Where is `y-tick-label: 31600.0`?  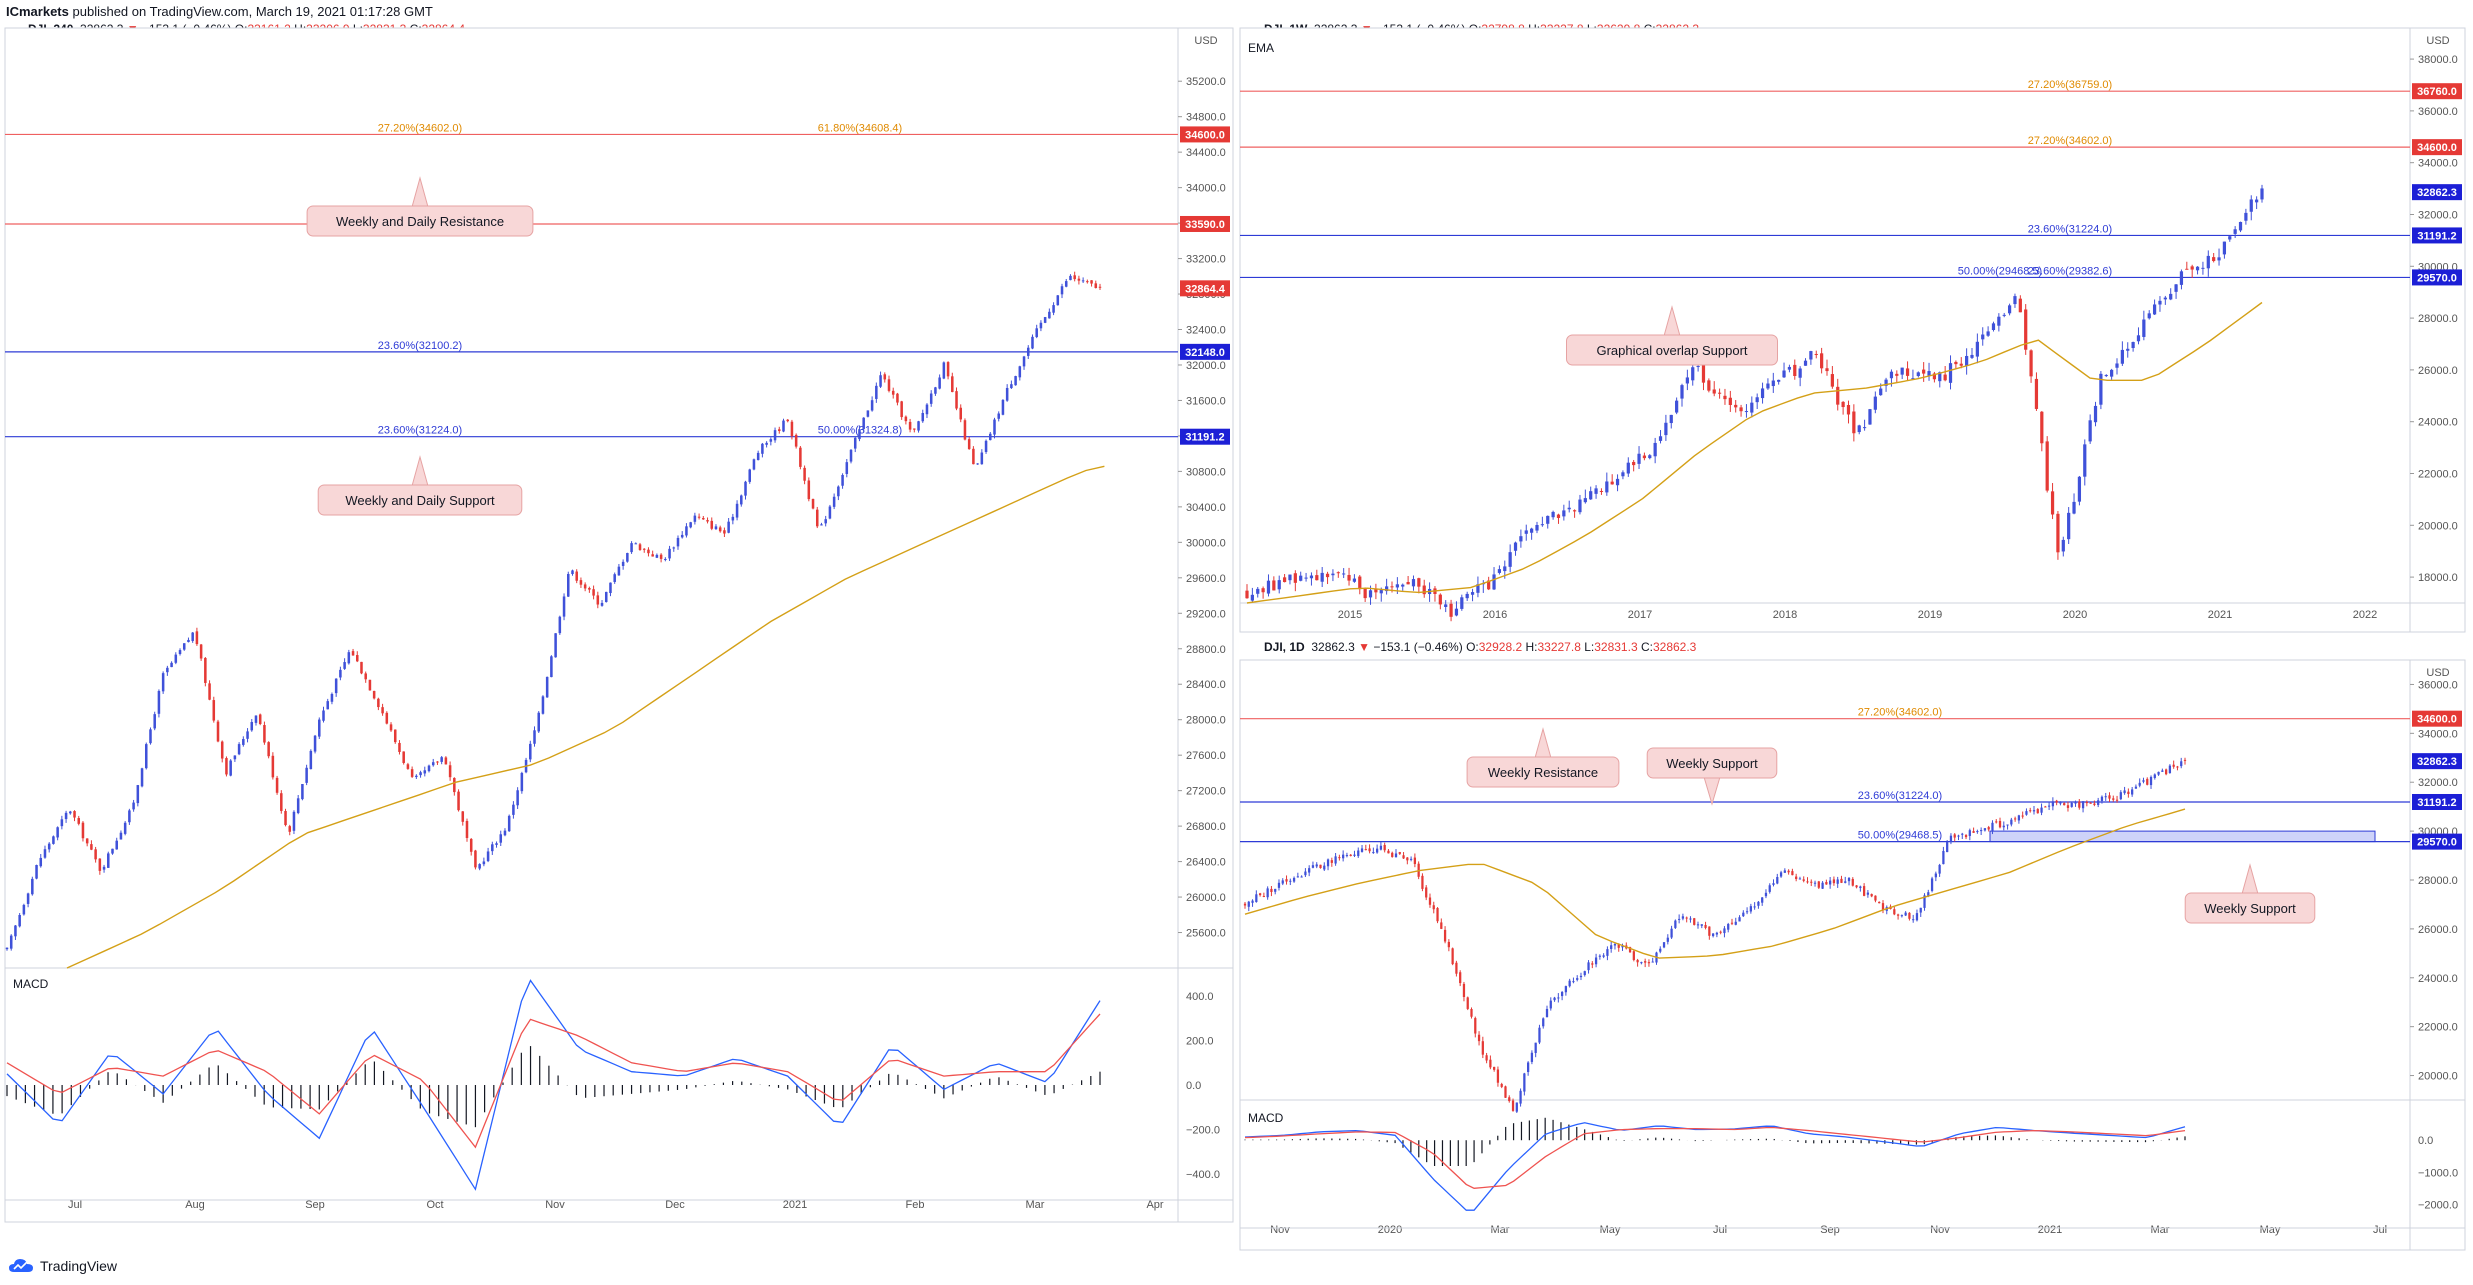 y-tick-label: 31600.0 is located at coordinates (1206, 401).